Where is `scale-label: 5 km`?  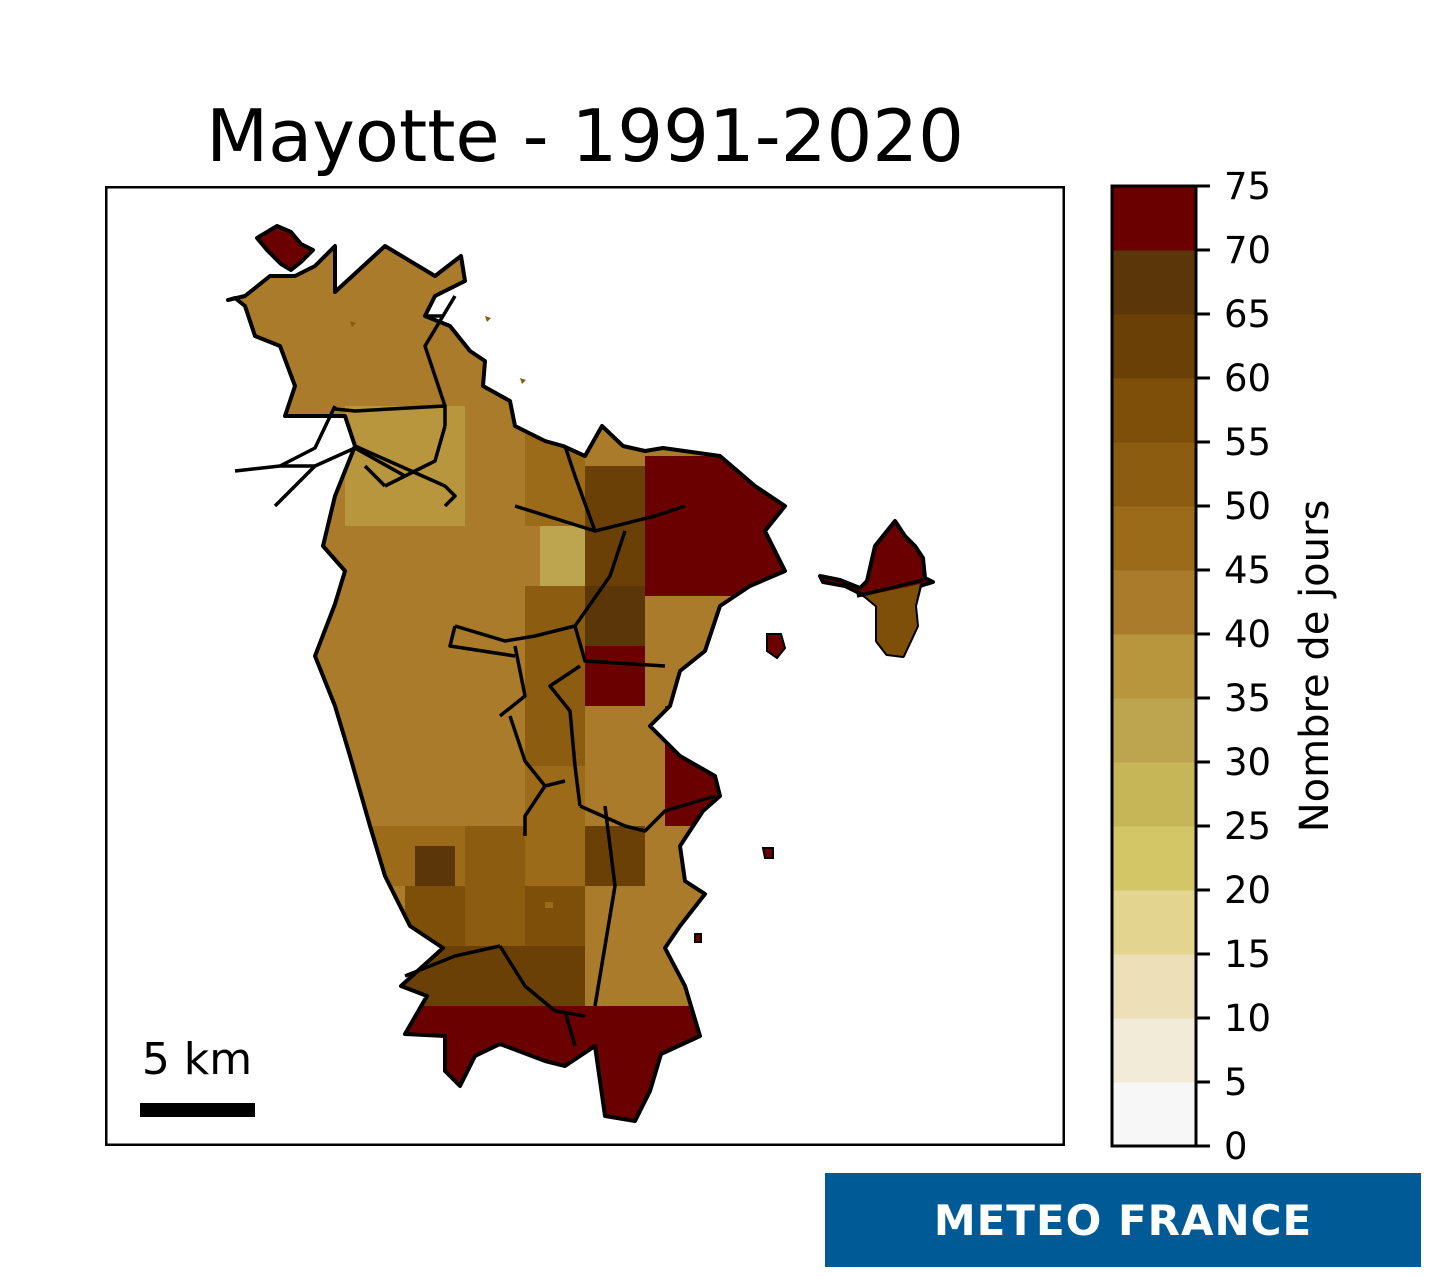
scale-label: 5 km is located at coordinates (197, 1059).